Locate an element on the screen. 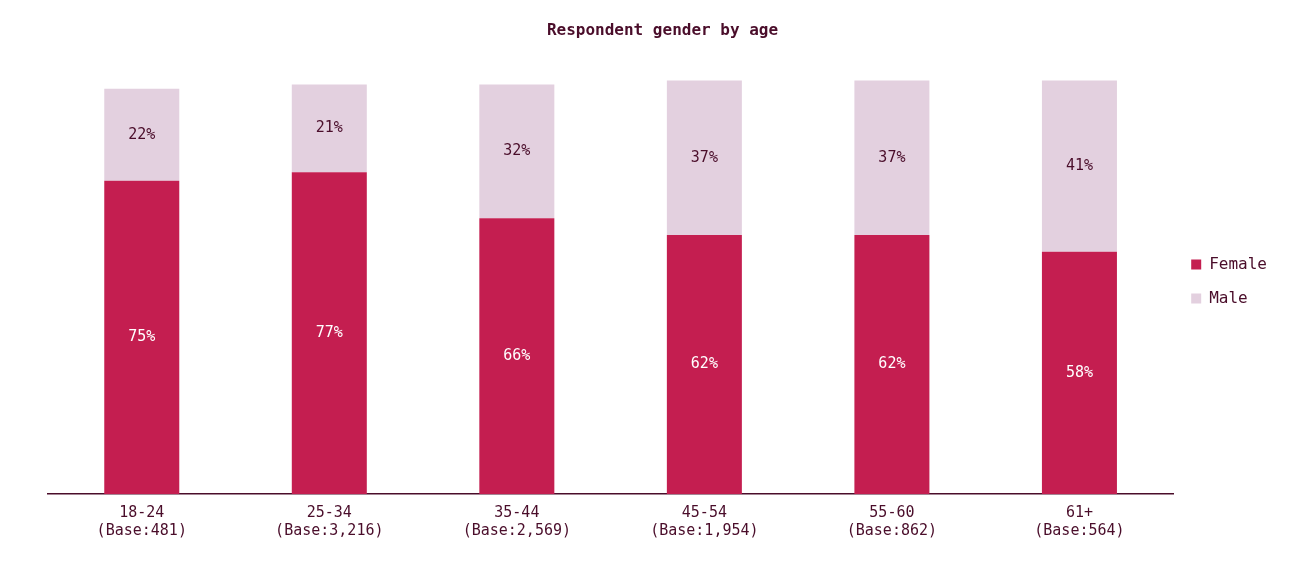 The width and height of the screenshot is (1295, 563). data-label: 32% is located at coordinates (517, 150).